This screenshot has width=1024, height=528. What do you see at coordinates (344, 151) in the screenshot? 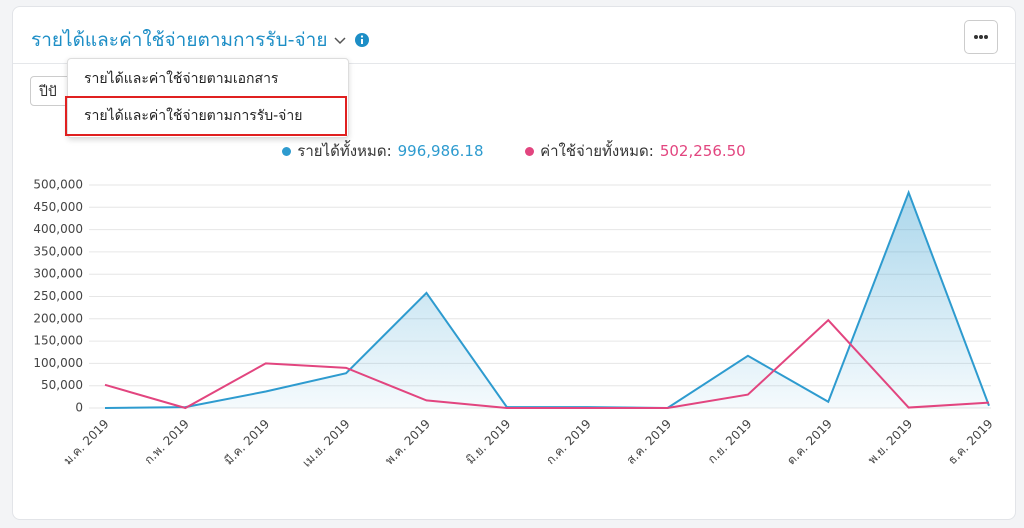
I see `legend-label: รายได้ทั้งหมด:` at bounding box center [344, 151].